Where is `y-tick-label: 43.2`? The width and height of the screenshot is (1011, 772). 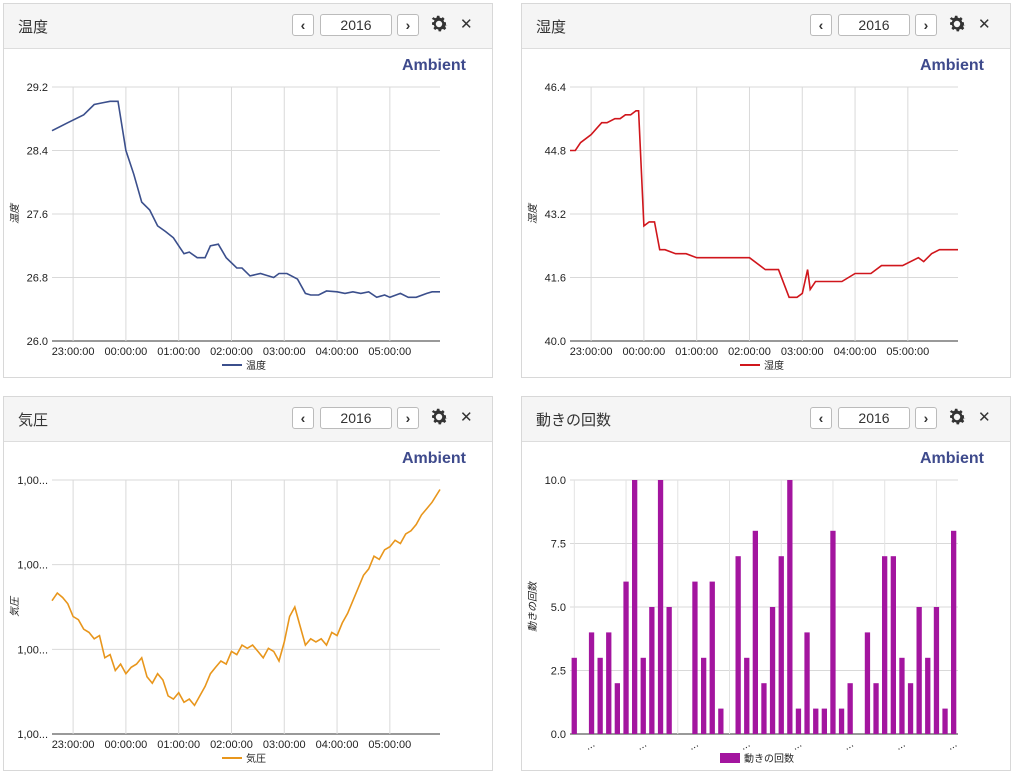 y-tick-label: 43.2 is located at coordinates (555, 215).